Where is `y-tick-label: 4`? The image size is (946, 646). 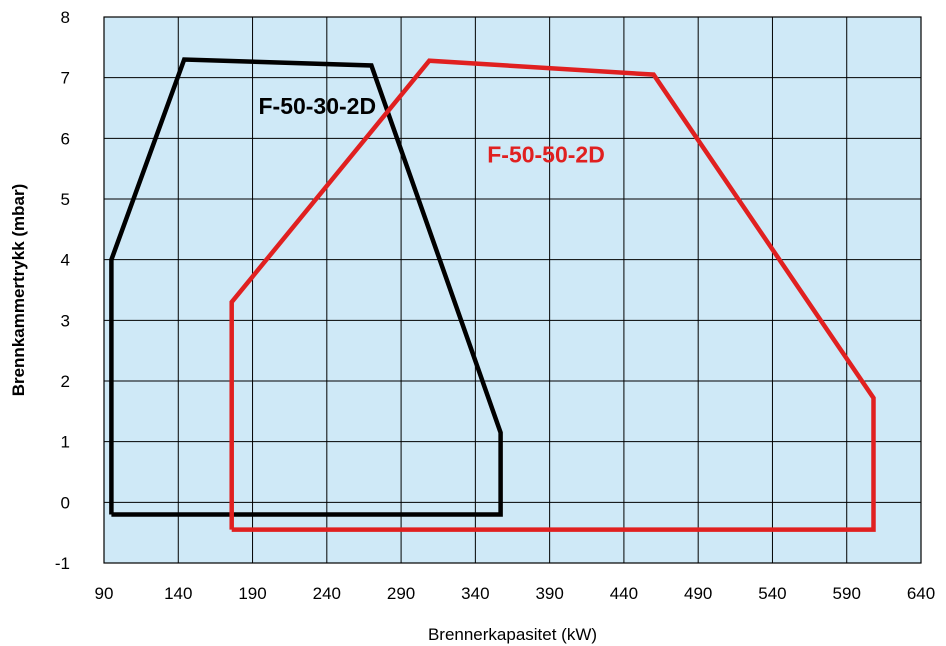
y-tick-label: 4 is located at coordinates (65, 260).